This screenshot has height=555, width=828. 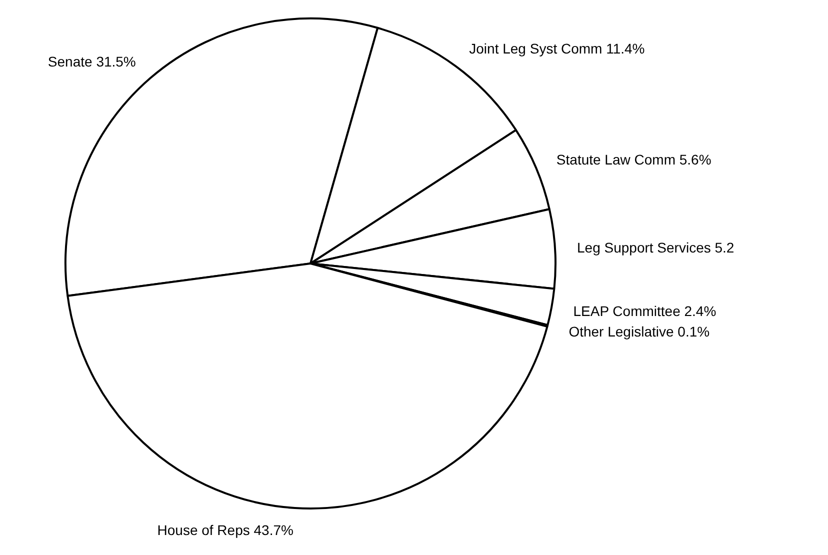 What do you see at coordinates (655, 247) in the screenshot?
I see `slice-label: Leg Support Services 5.2` at bounding box center [655, 247].